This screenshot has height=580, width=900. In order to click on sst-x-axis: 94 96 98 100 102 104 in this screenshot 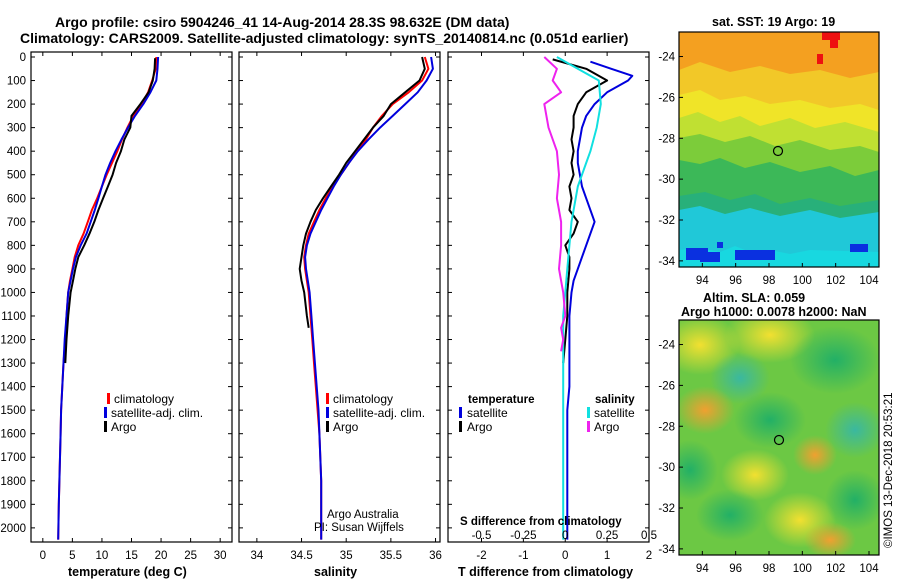, I will do `click(787, 275)`.